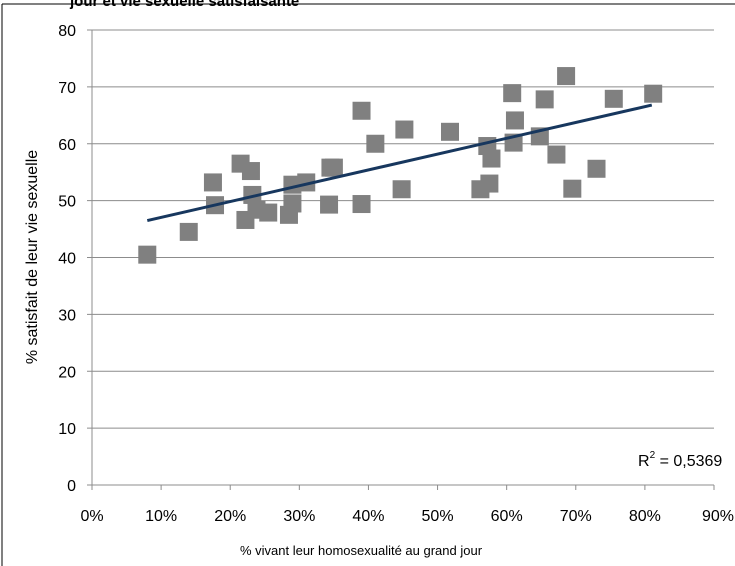 This screenshot has width=735, height=566. What do you see at coordinates (407, 516) in the screenshot?
I see `x-tick-labels: 0% 10% 20% 30% 40% 50% 60% 70% 80% 90%` at bounding box center [407, 516].